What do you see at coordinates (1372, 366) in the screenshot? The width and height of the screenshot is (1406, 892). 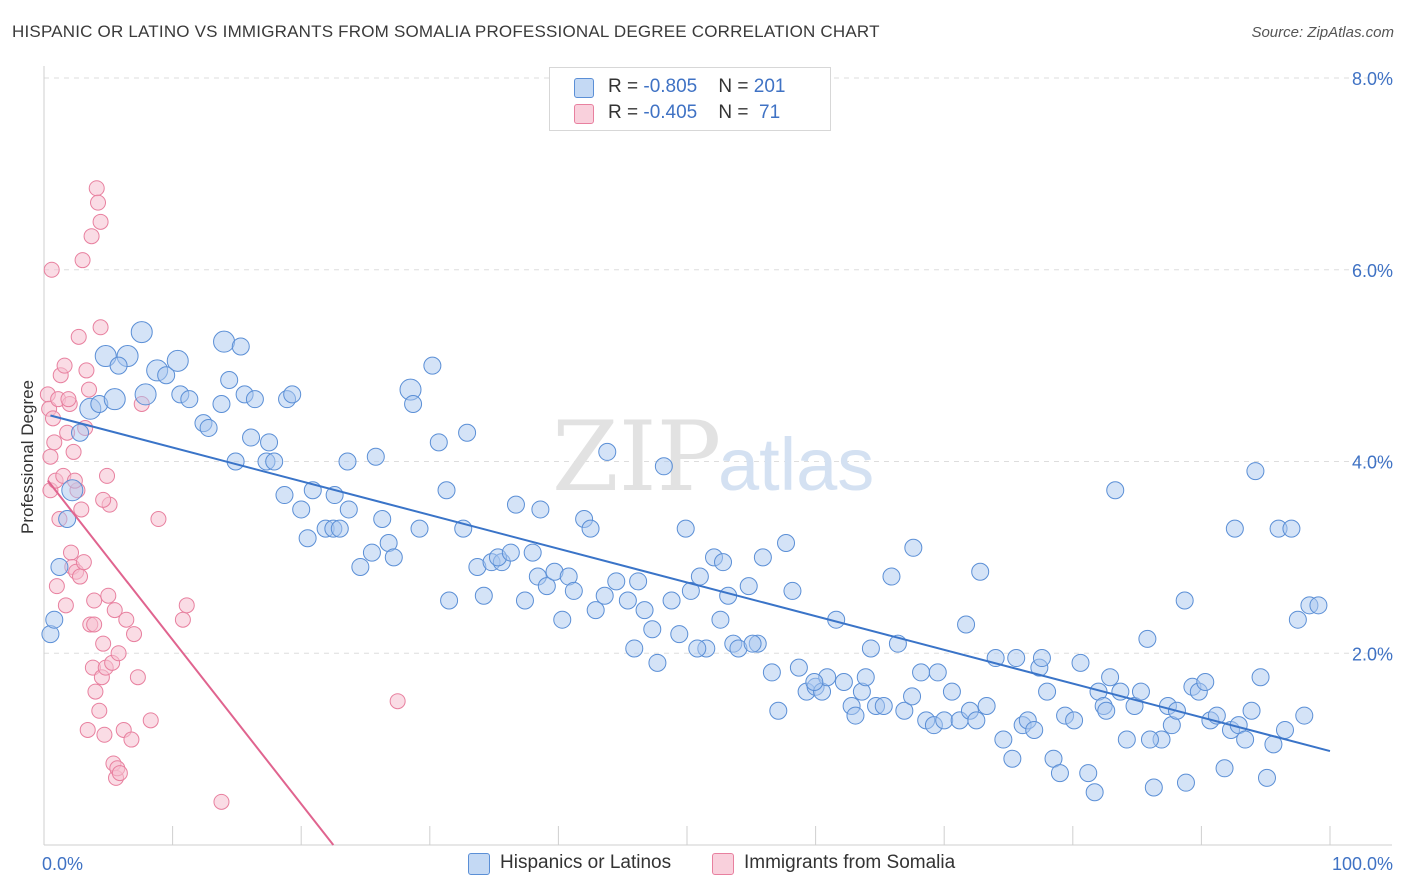 I see `y-tick-labels: 2.0% 4.0% 6.0% 8.0%` at bounding box center [1372, 366].